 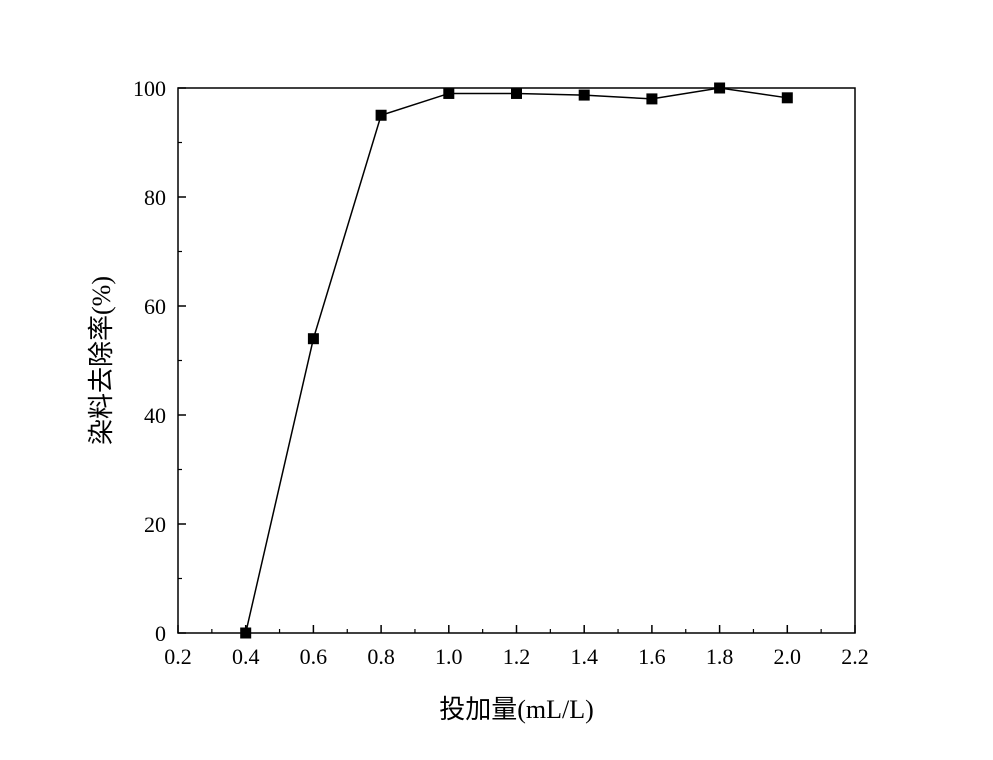 I want to click on y-tick-label: 80, so click(x=155, y=197).